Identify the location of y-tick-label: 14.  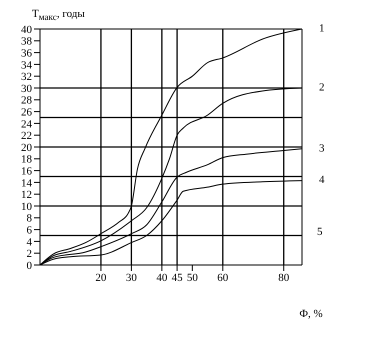
(26, 183).